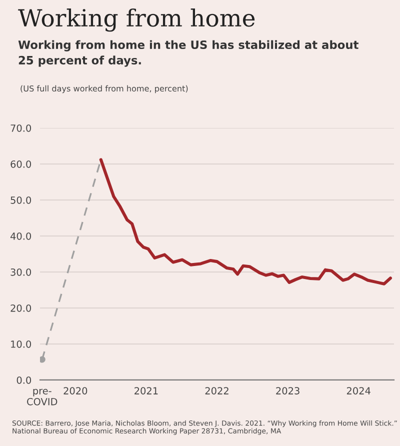 This screenshot has height=446, width=400. What do you see at coordinates (358, 390) in the screenshot?
I see `x-tick-label: 2024` at bounding box center [358, 390].